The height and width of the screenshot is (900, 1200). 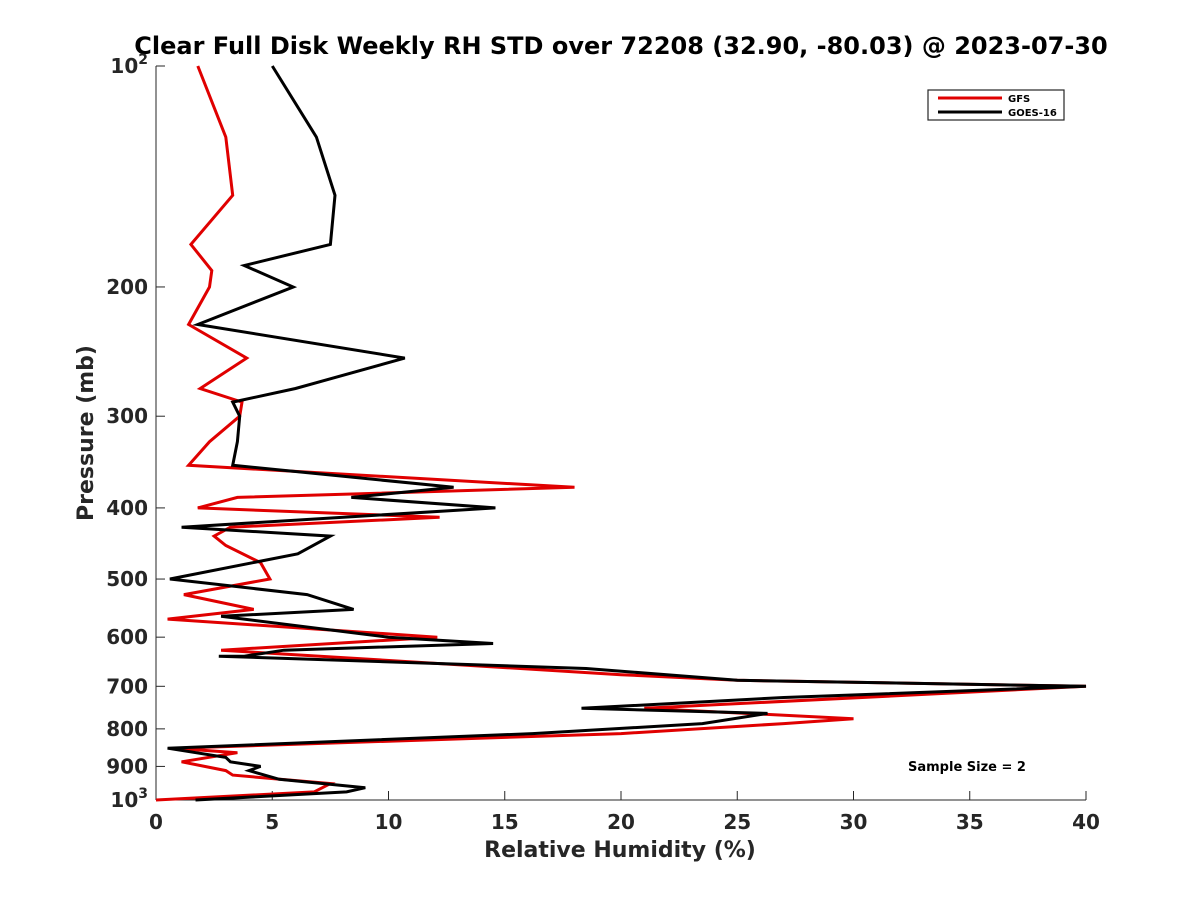 I want to click on legend-box, so click(x=996, y=105).